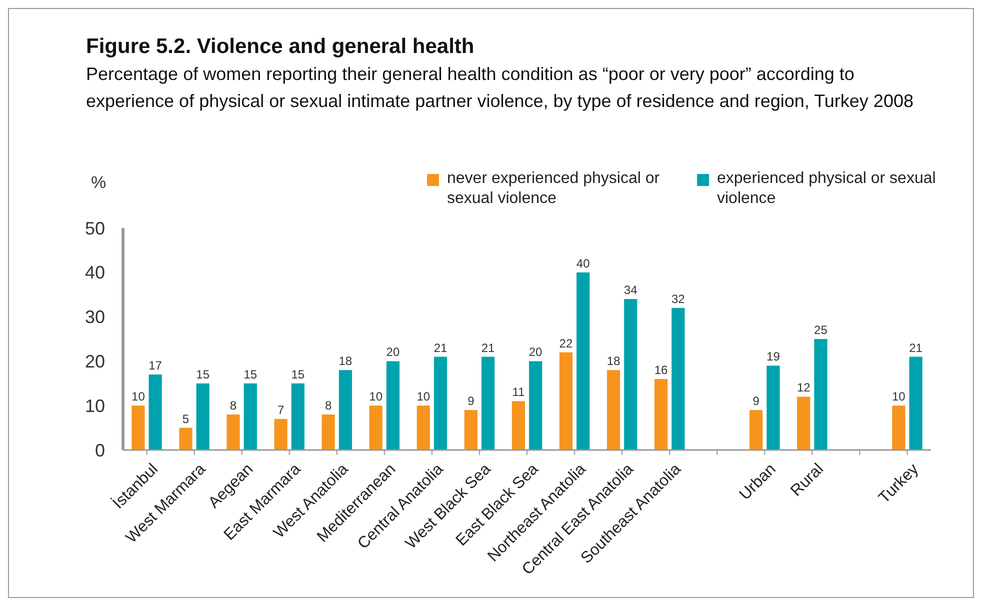 This screenshot has height=605, width=982. I want to click on legend-label: never experienced physical or sexual violence, so click(554, 189).